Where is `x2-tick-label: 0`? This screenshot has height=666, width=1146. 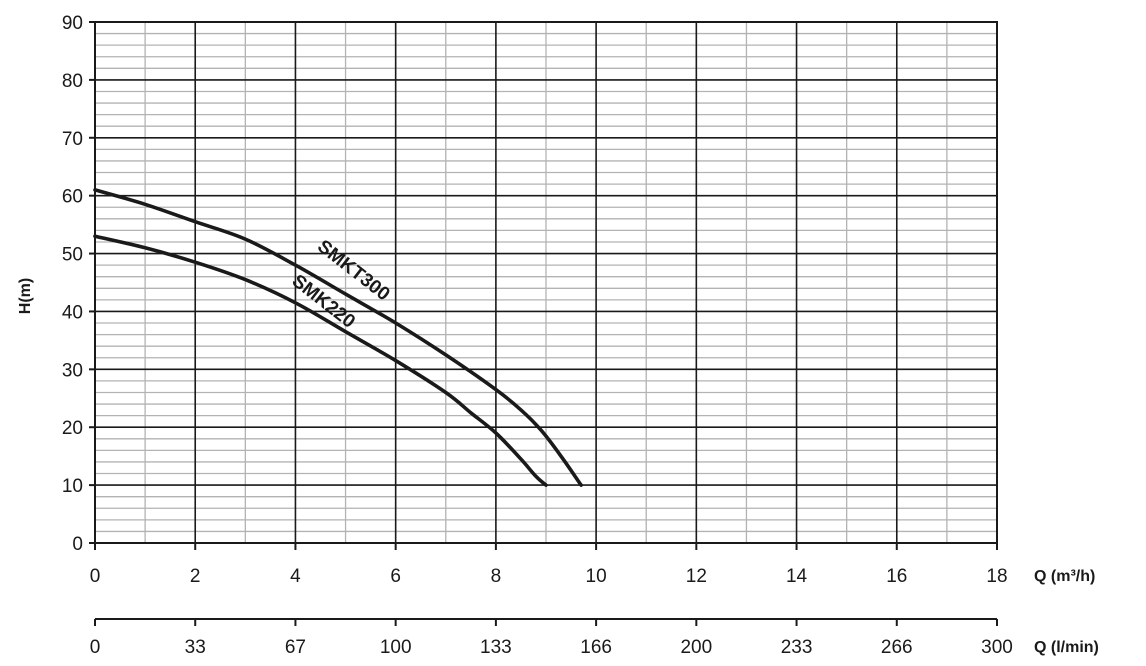 x2-tick-label: 0 is located at coordinates (95, 647).